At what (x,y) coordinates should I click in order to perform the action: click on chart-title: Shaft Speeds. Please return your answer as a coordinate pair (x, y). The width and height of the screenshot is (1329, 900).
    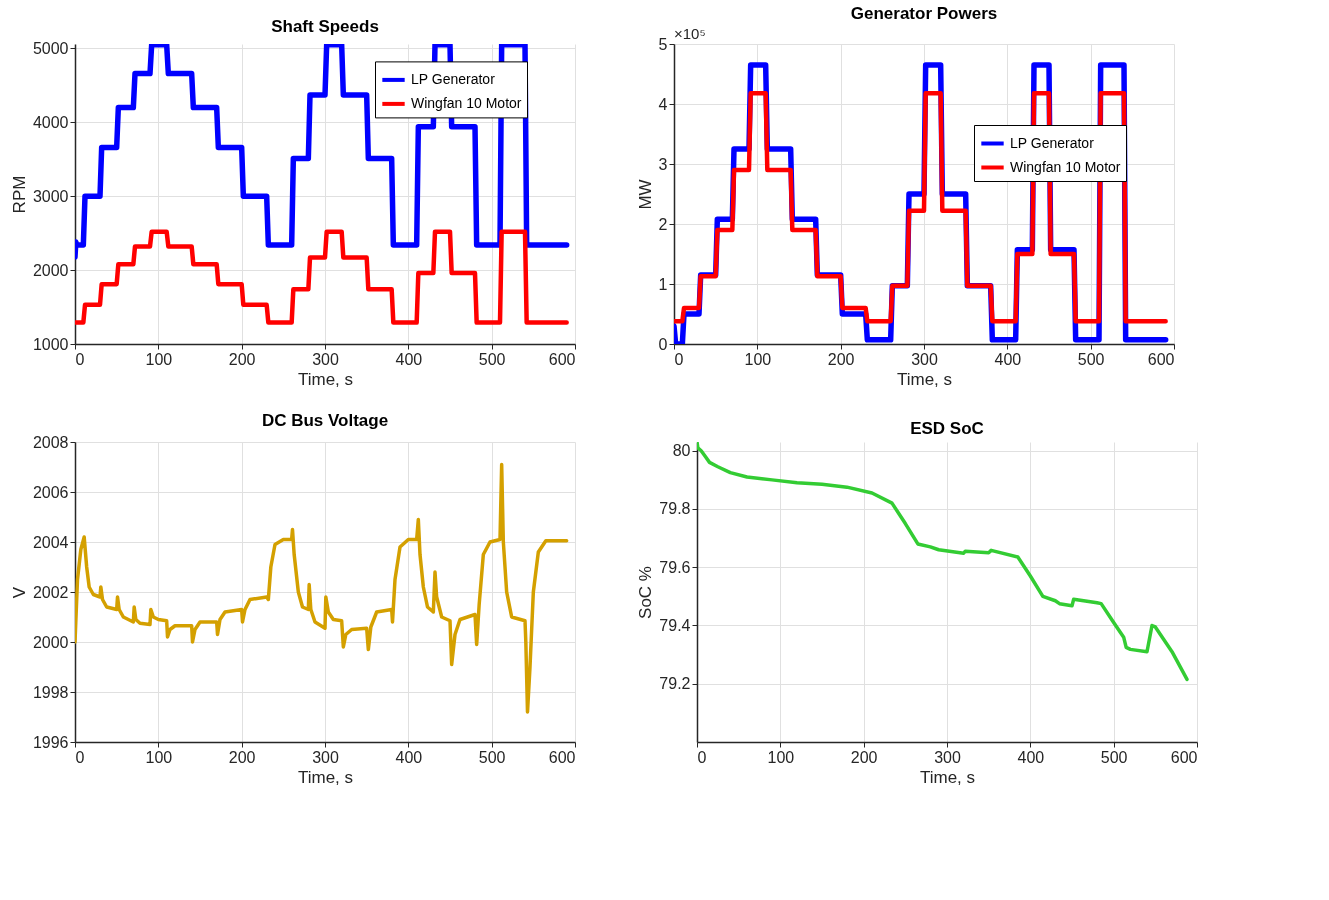
    Looking at the image, I should click on (325, 27).